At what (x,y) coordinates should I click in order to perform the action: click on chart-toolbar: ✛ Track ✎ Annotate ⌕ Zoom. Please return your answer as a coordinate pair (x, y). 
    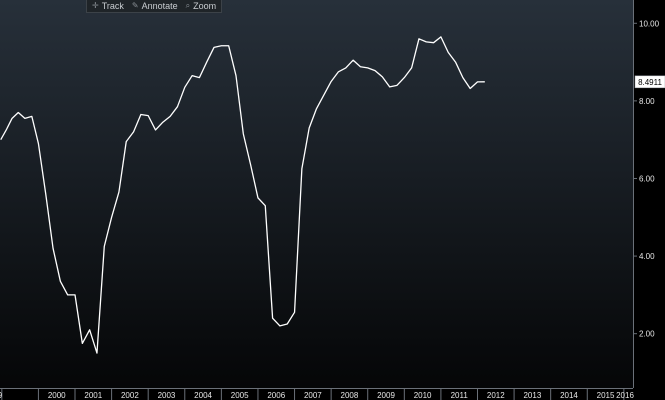
    Looking at the image, I should click on (154, 6).